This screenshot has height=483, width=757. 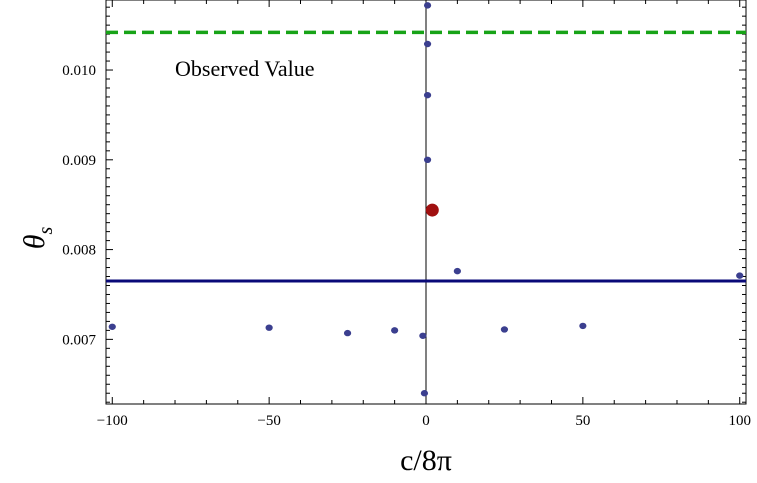 What do you see at coordinates (79, 251) in the screenshot?
I see `y-tick-label: 0.008` at bounding box center [79, 251].